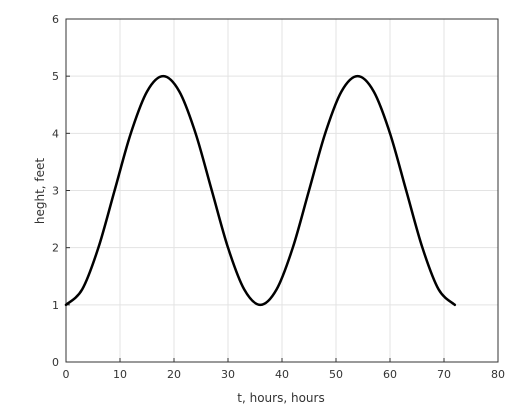 This screenshot has width=531, height=414. What do you see at coordinates (444, 374) in the screenshot?
I see `x-tick-label: 70` at bounding box center [444, 374].